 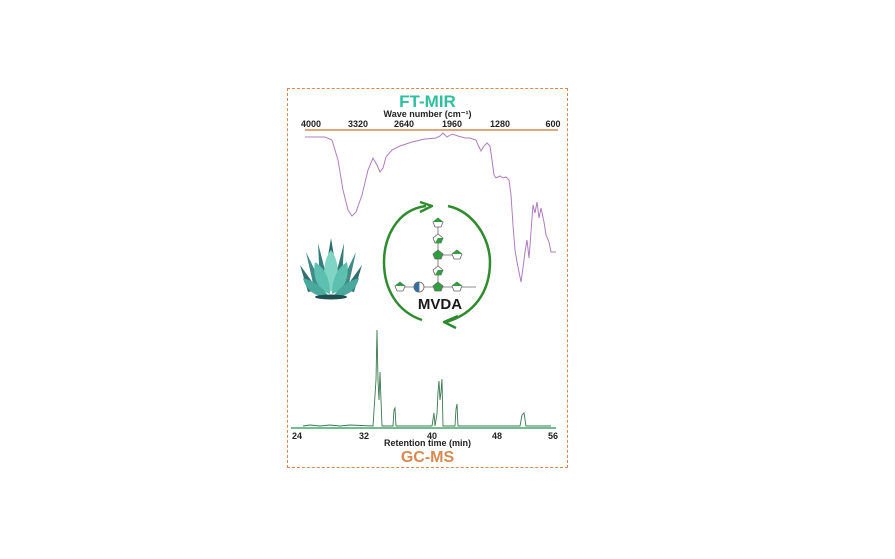 What do you see at coordinates (297, 436) in the screenshot?
I see `gcms-tick: 24` at bounding box center [297, 436].